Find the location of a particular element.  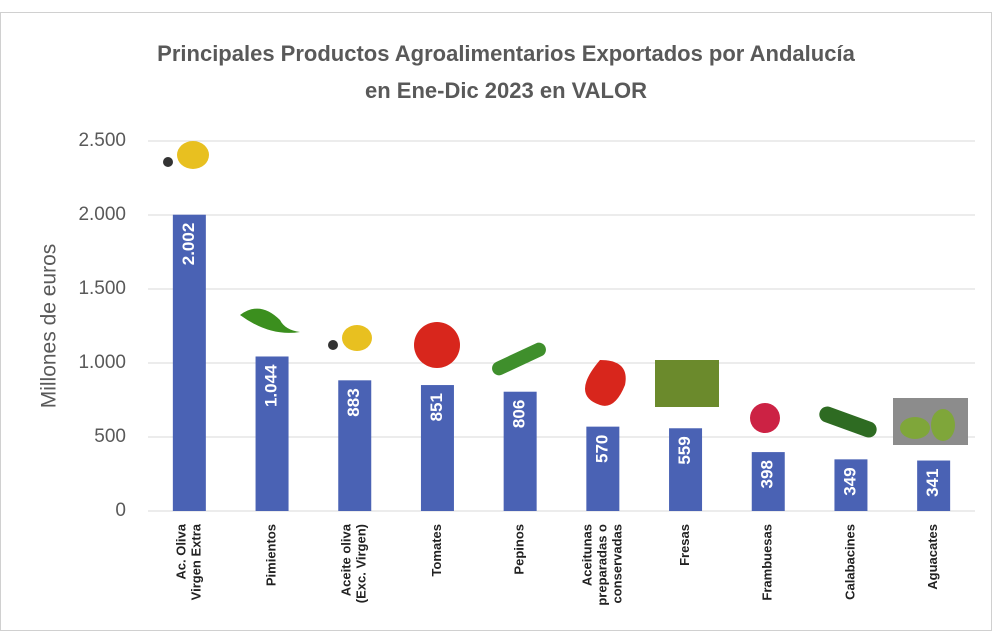

x-tick-label-group: Aceitunas preparadas o conservadas is located at coordinates (601, 565).